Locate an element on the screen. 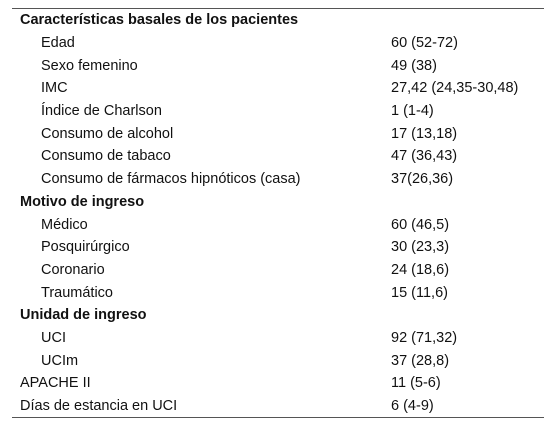  data-row: Médico 60 (46,5) is located at coordinates (278, 224).